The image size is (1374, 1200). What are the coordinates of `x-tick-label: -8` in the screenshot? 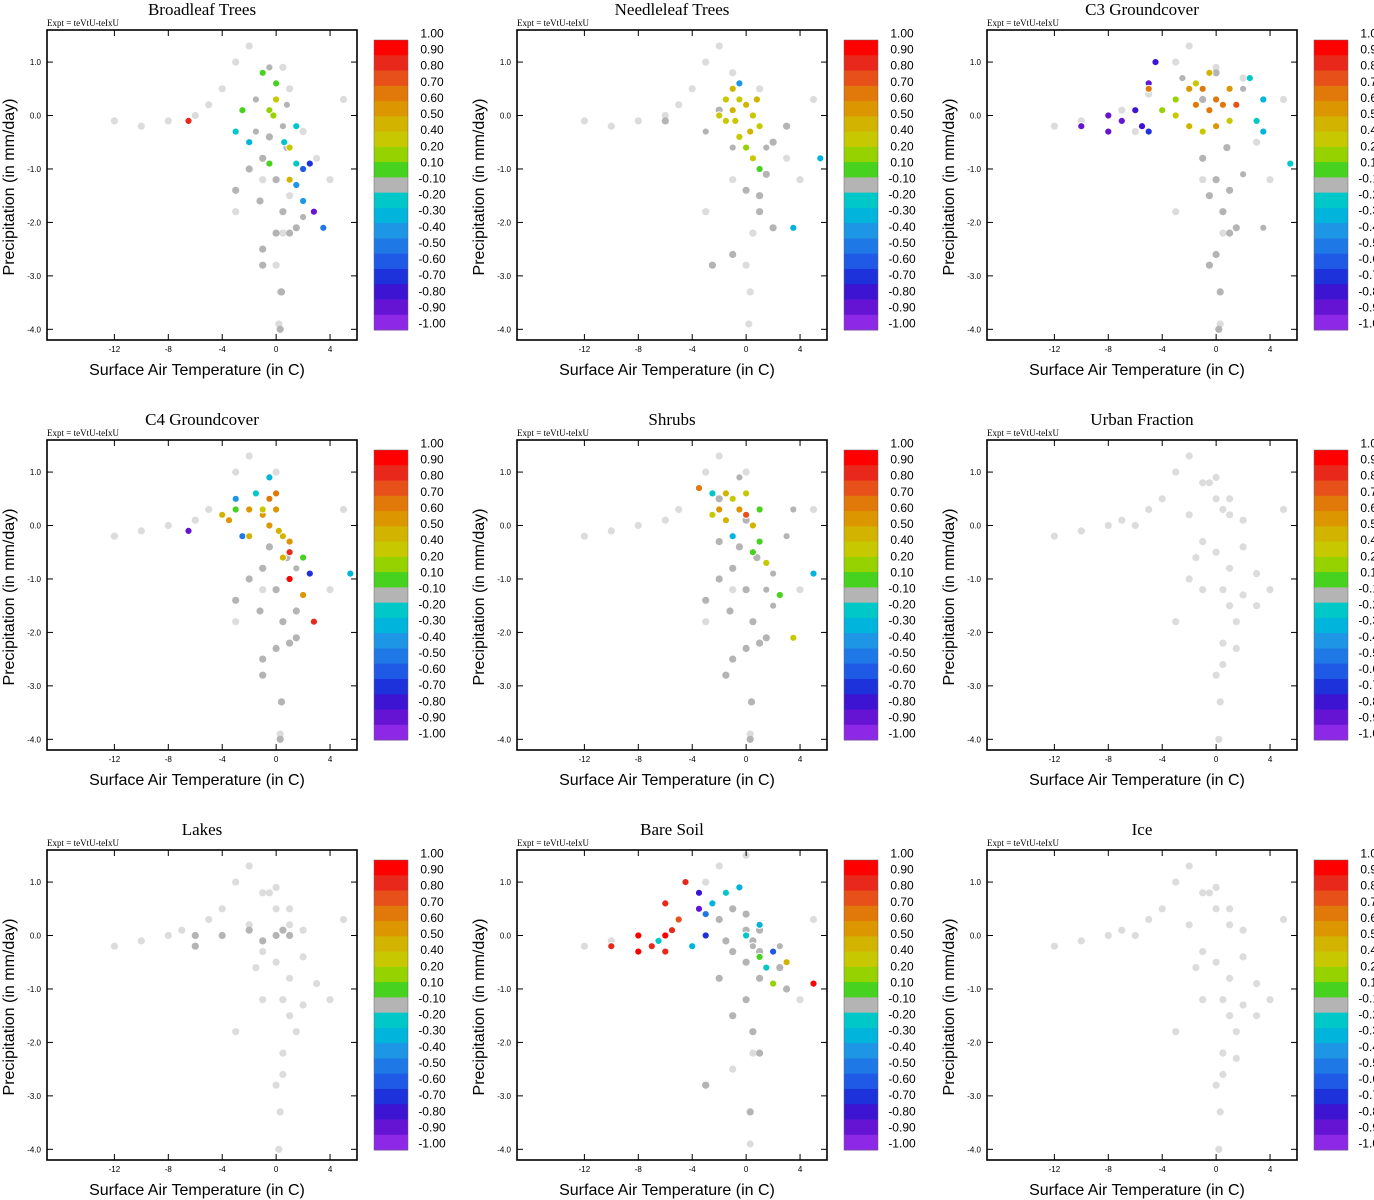 It's located at (1109, 349).